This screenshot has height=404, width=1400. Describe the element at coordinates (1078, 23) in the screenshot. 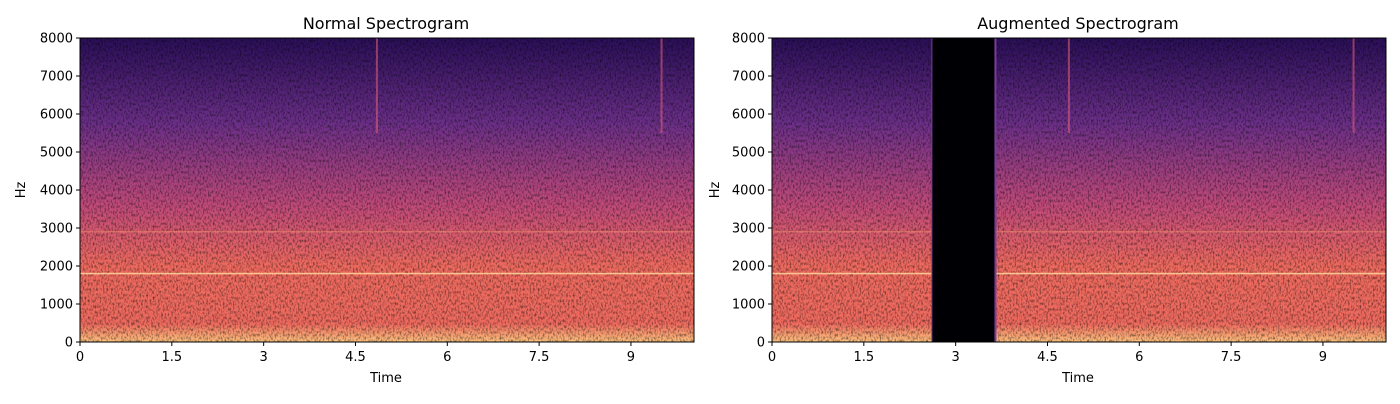

I see `chart-title: Augmented Spectrogram` at that location.